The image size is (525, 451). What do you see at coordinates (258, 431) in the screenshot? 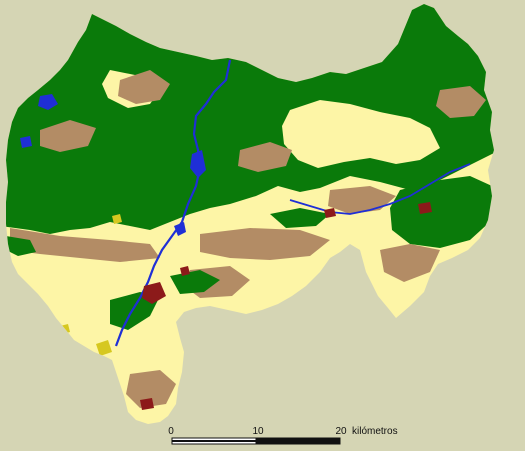
I see `scale-label-10: 10` at bounding box center [258, 431].